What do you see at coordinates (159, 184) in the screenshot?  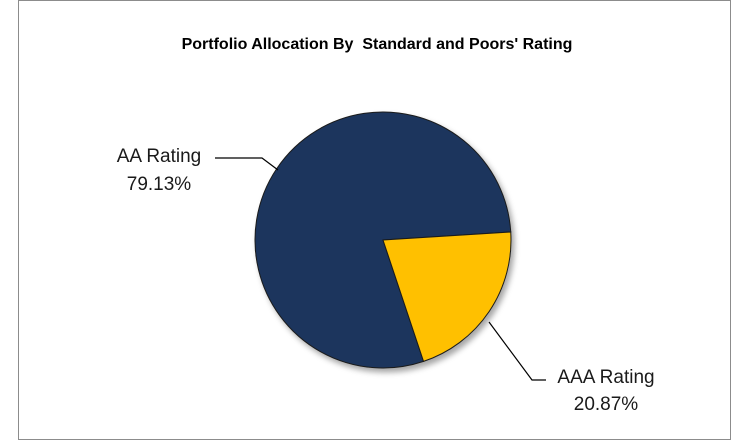 I see `slice-value-aa: 79.13%` at bounding box center [159, 184].